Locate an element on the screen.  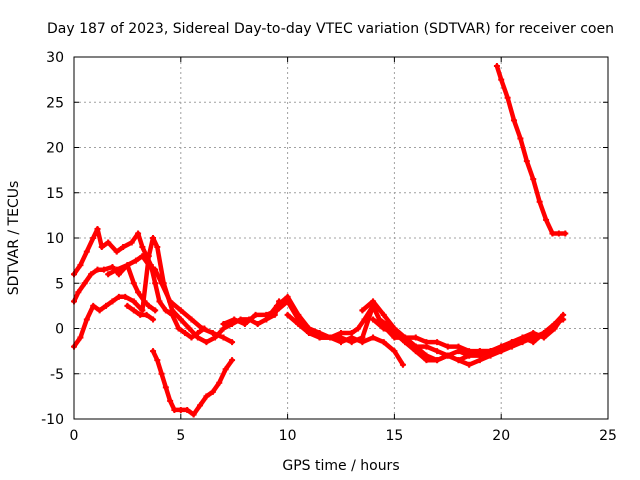
y-tick-label: 10 is located at coordinates (55, 239).